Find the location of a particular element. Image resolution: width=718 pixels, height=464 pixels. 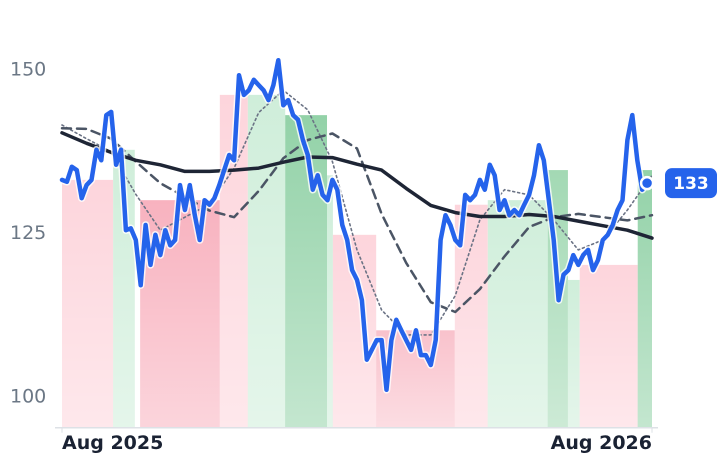

x-tick-label: Aug 2026 is located at coordinates (601, 443).